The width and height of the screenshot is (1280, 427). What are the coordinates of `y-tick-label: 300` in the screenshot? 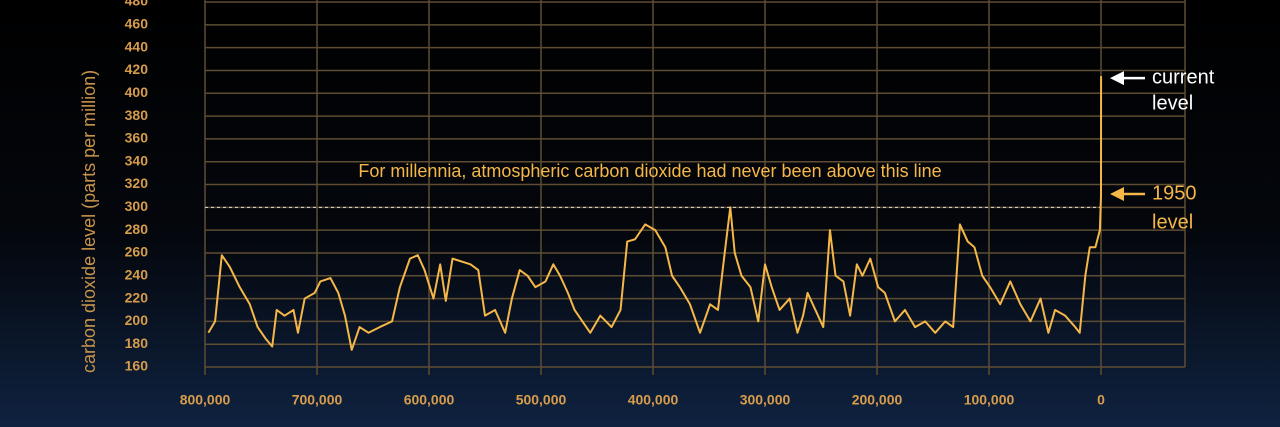 It's located at (137, 206).